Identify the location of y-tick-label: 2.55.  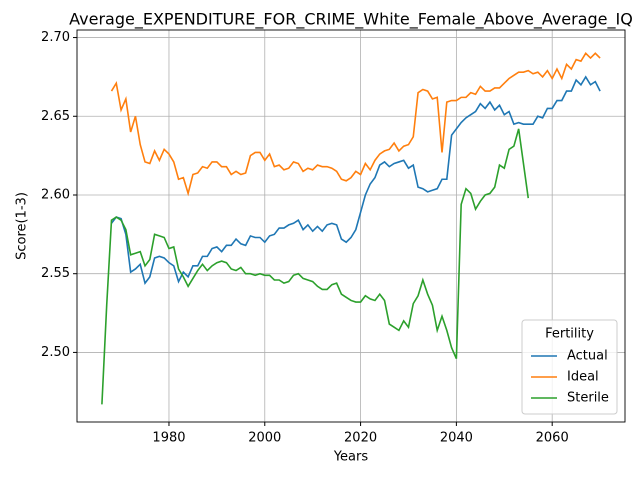
(55, 273).